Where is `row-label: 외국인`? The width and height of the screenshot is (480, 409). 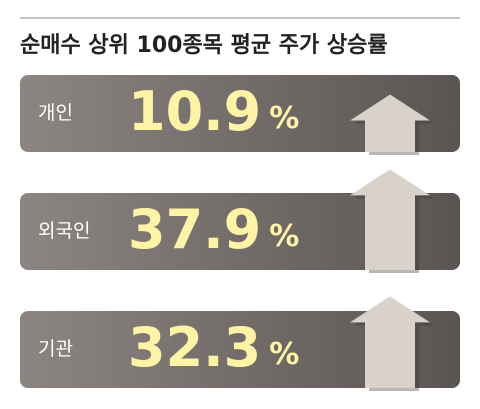 row-label: 외국인 is located at coordinates (64, 231).